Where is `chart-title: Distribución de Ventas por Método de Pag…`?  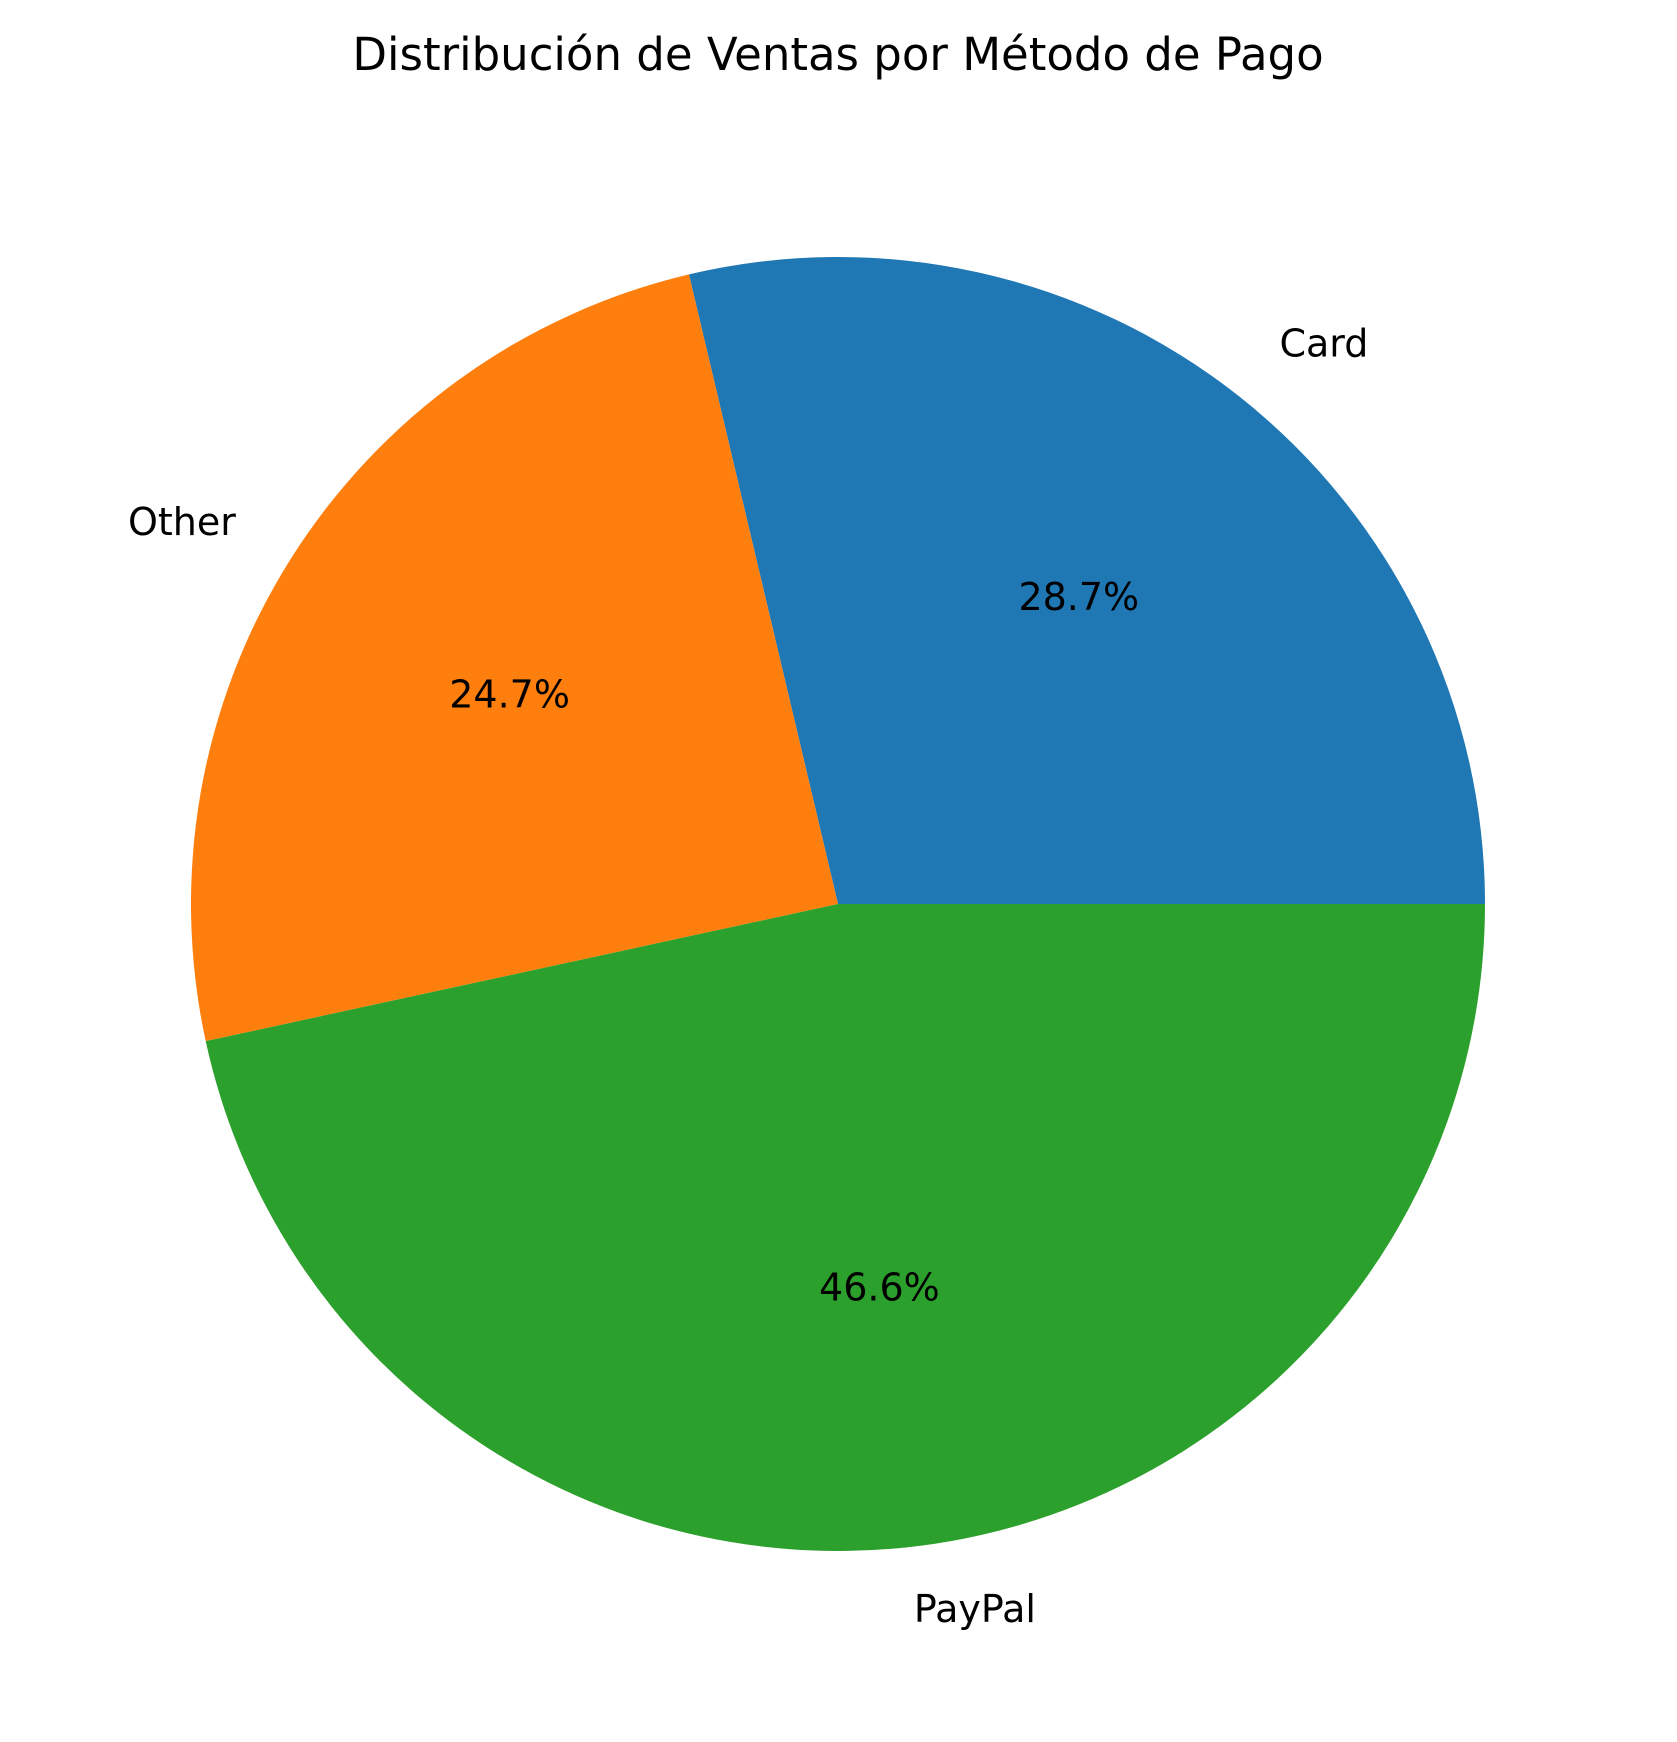 chart-title: Distribución de Ventas por Método de Pag… is located at coordinates (837, 54).